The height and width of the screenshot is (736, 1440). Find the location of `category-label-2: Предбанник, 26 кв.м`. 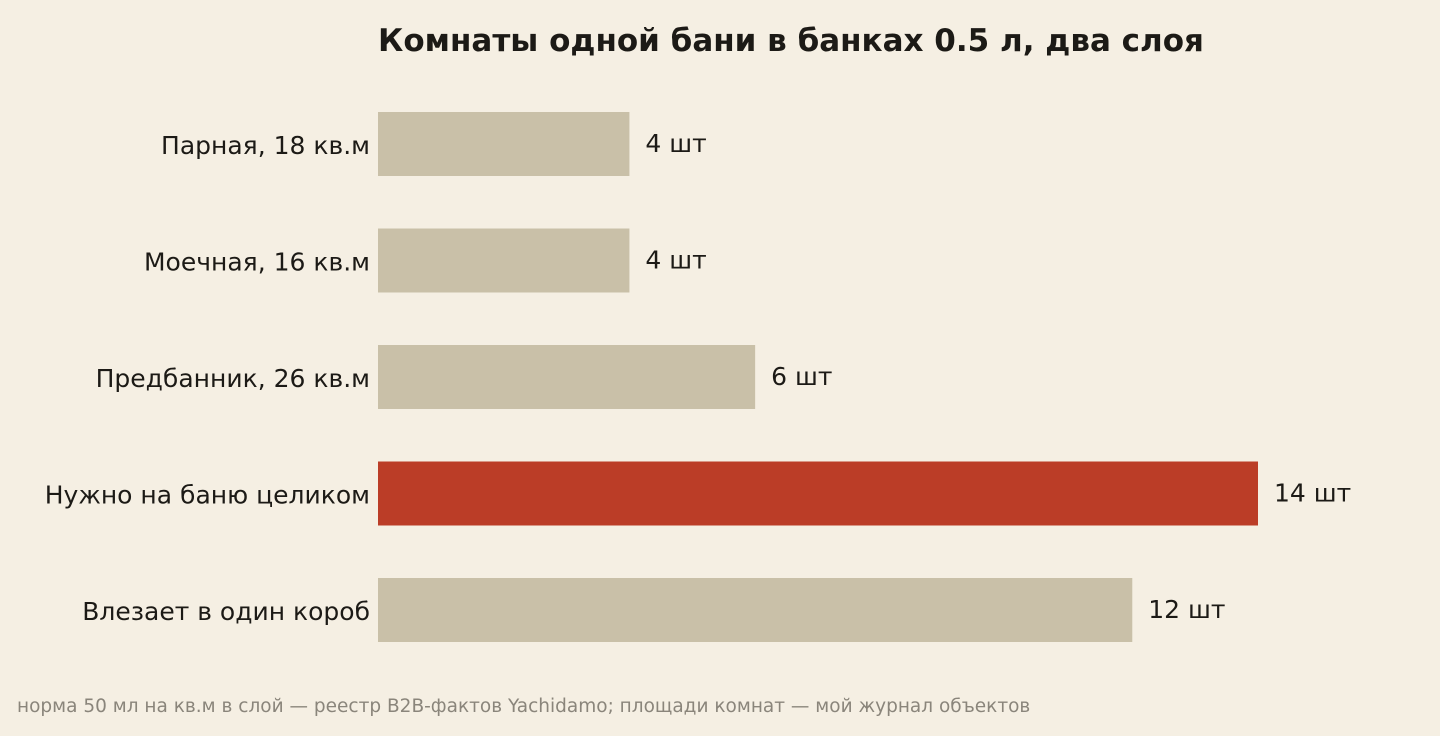

category-label-2: Предбанник, 26 кв.м is located at coordinates (233, 378).